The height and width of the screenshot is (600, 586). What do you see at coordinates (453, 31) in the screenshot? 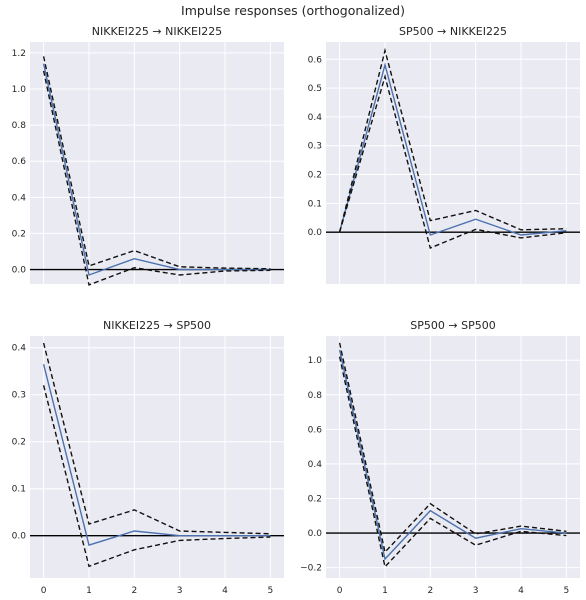
I see `panel-title: SP500 → NIKKEI225` at bounding box center [453, 31].